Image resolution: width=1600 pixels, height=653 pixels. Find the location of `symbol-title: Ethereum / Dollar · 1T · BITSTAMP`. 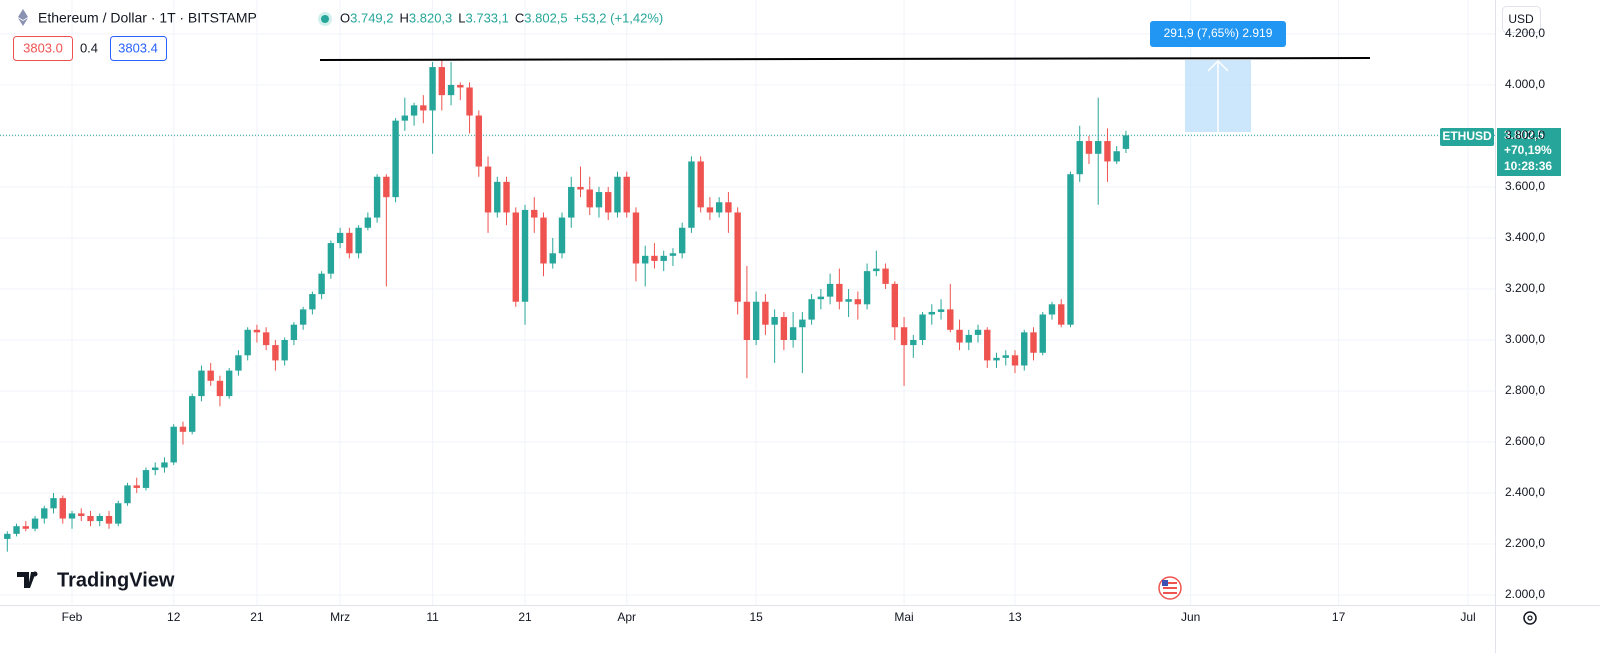

symbol-title: Ethereum / Dollar · 1T · BITSTAMP is located at coordinates (147, 18).